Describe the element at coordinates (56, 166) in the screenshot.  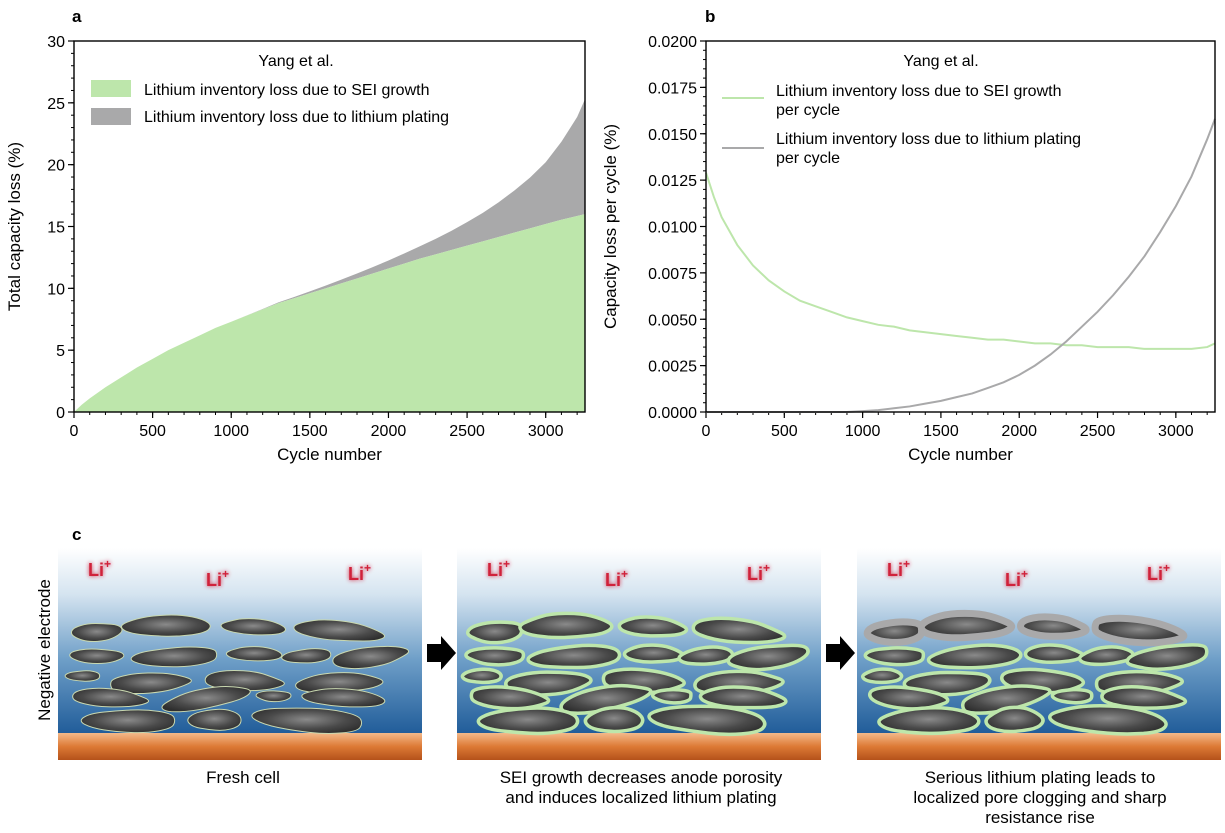
I see `y-tick-label: 20` at that location.